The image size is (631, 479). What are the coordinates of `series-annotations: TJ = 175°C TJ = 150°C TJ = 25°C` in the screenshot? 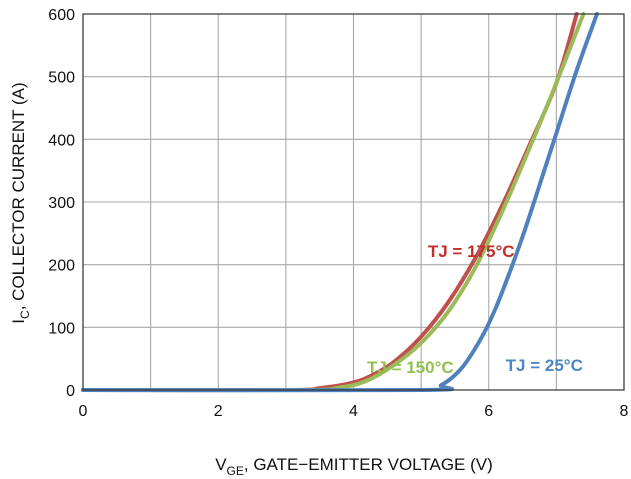 It's located at (475, 309).